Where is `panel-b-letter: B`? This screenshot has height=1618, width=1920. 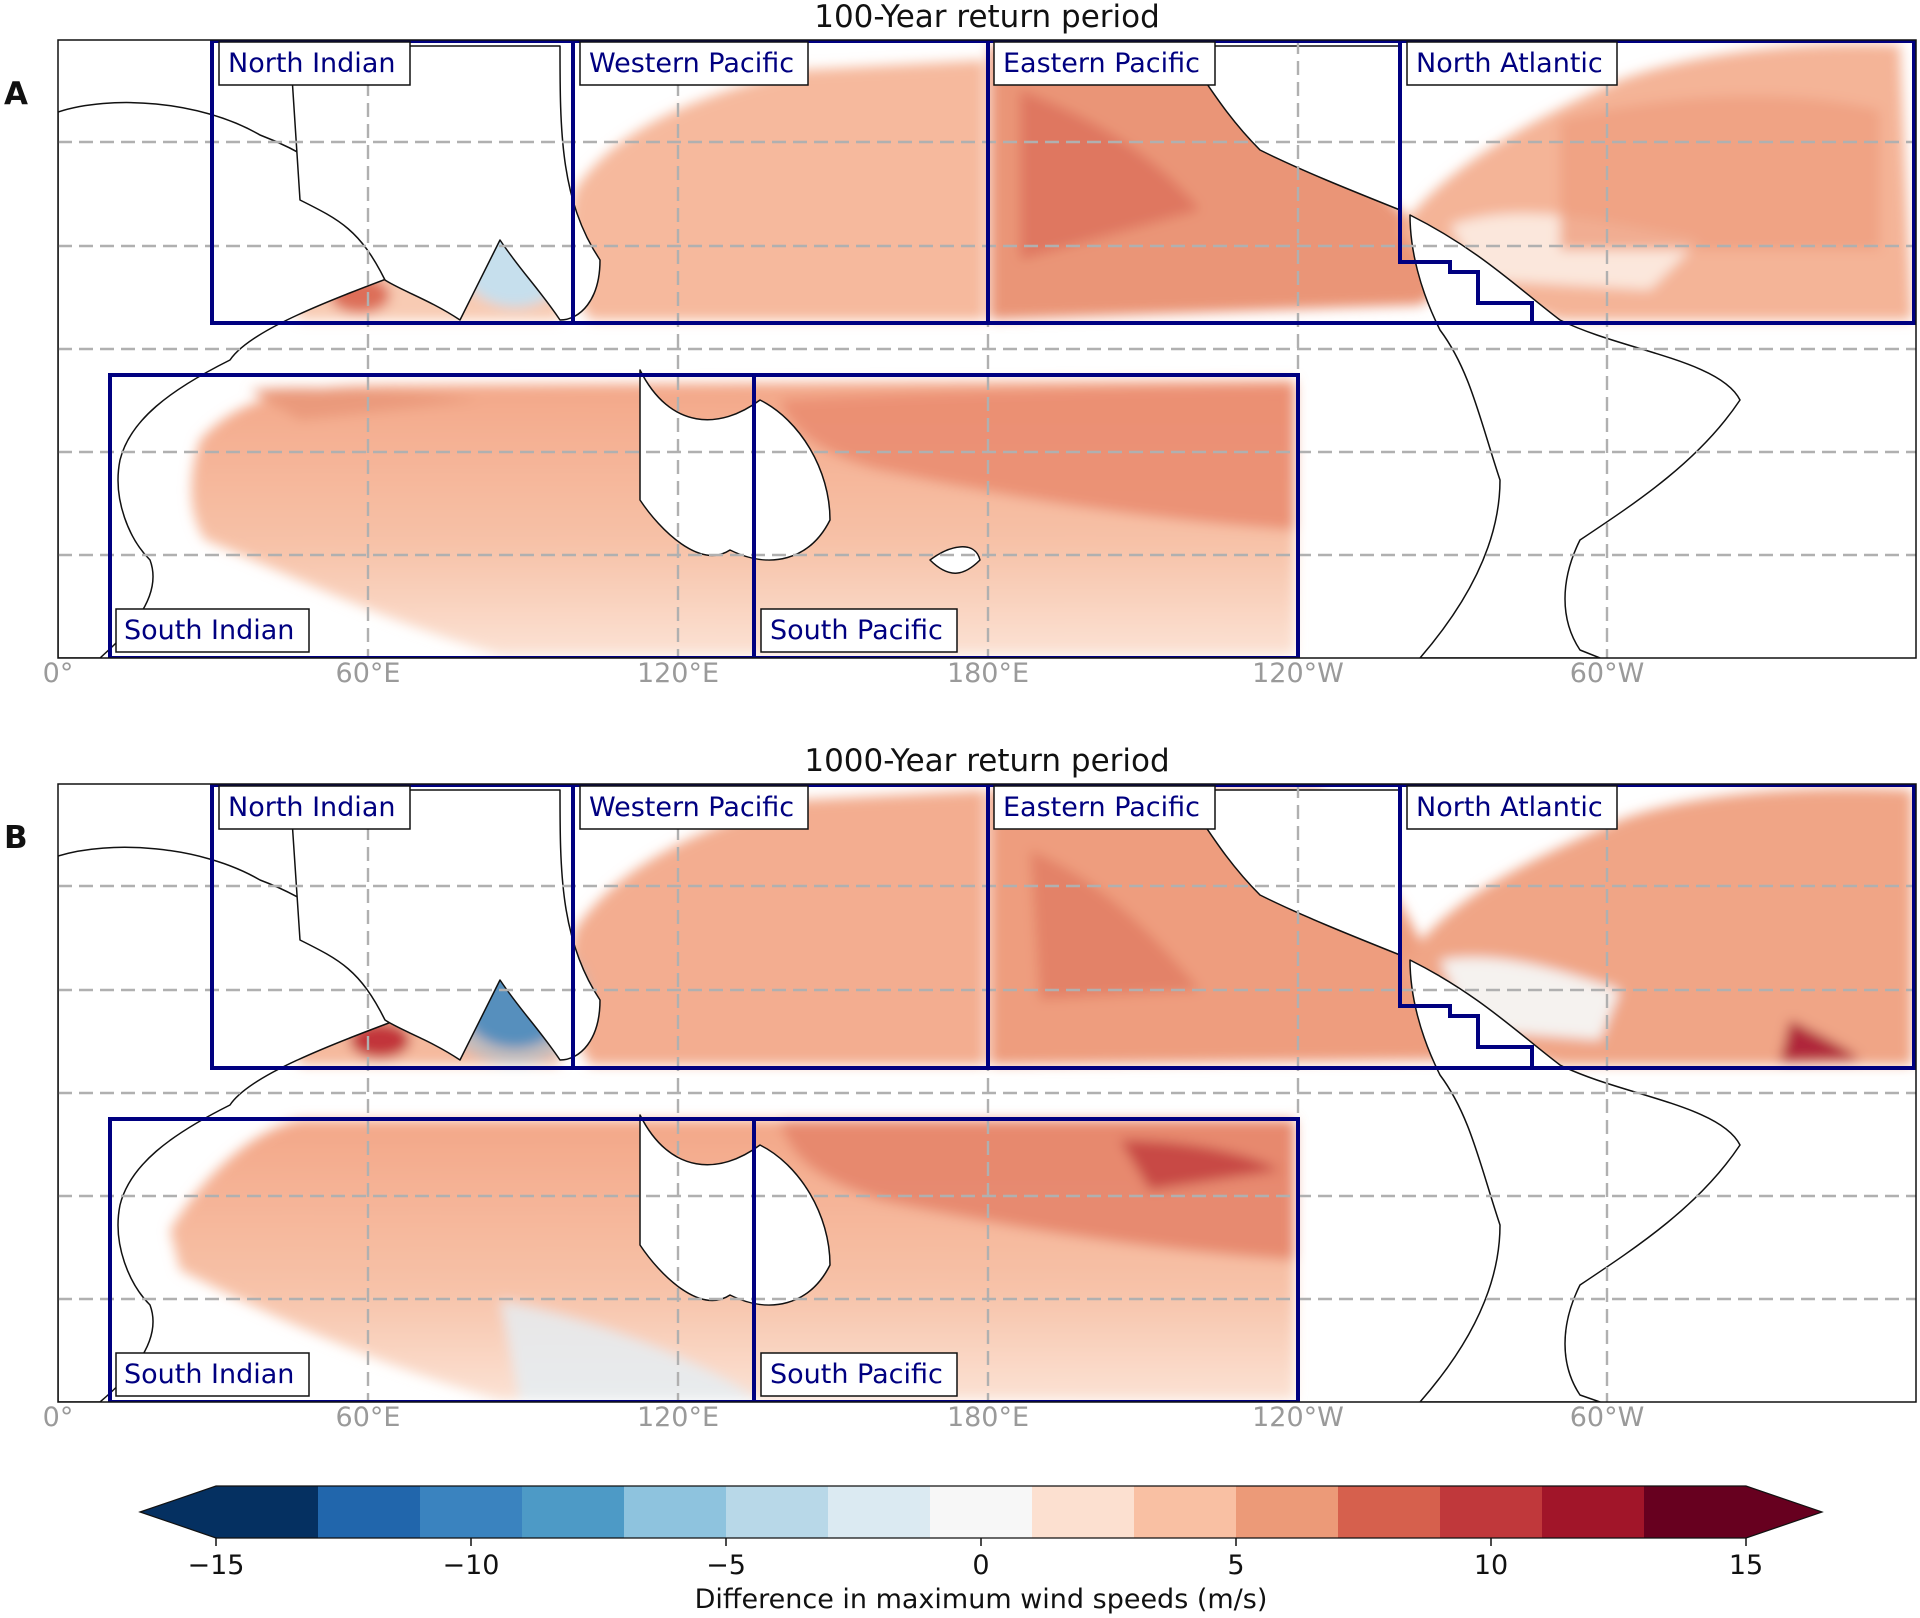 panel-b-letter: B is located at coordinates (16, 838).